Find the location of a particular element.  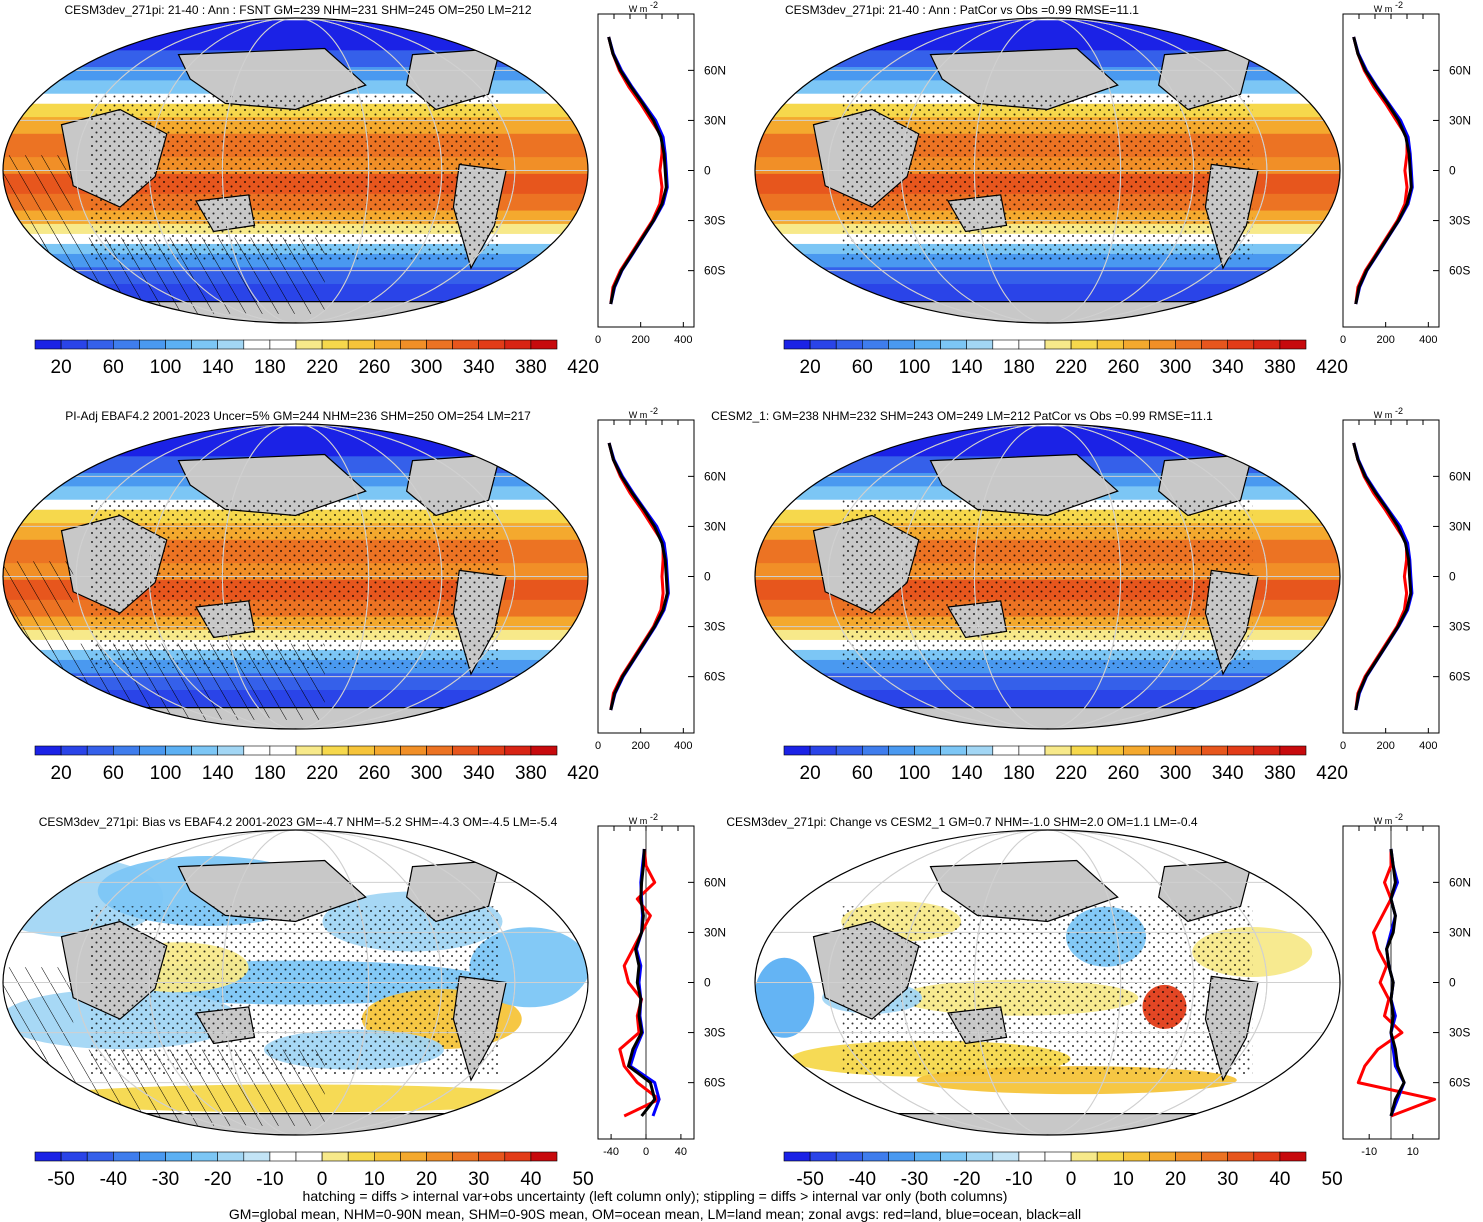

lat-label: 30S is located at coordinates (1459, 1033).